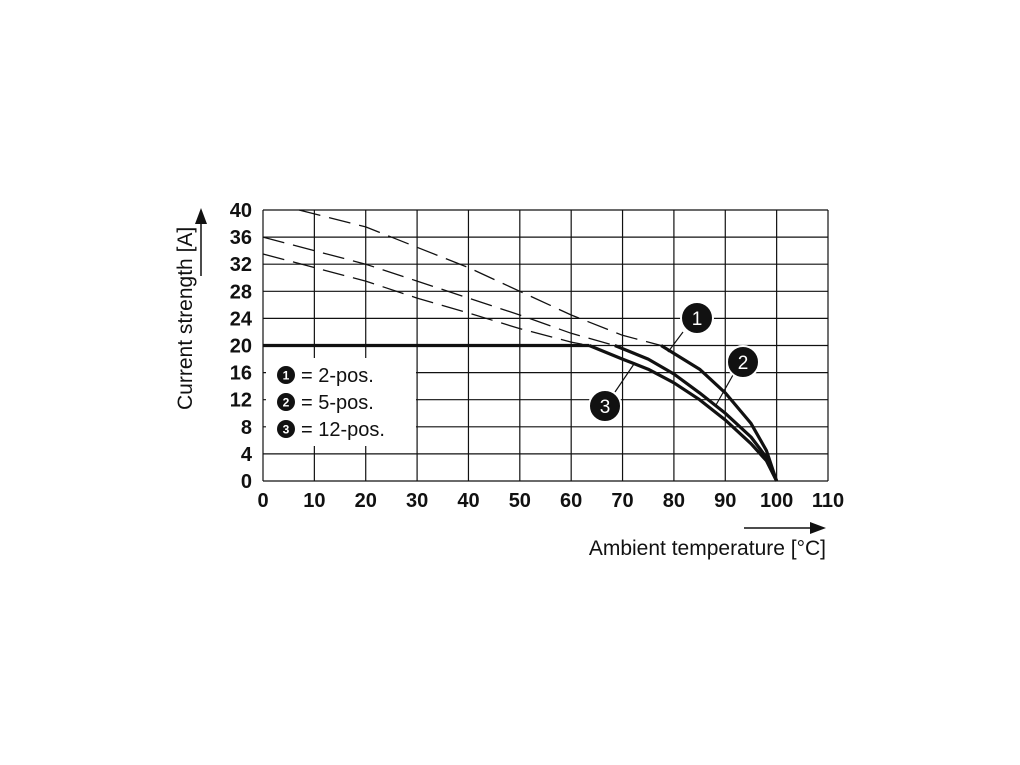 This screenshot has width=1020, height=765. What do you see at coordinates (624, 378) in the screenshot?
I see `callout-3-leader` at bounding box center [624, 378].